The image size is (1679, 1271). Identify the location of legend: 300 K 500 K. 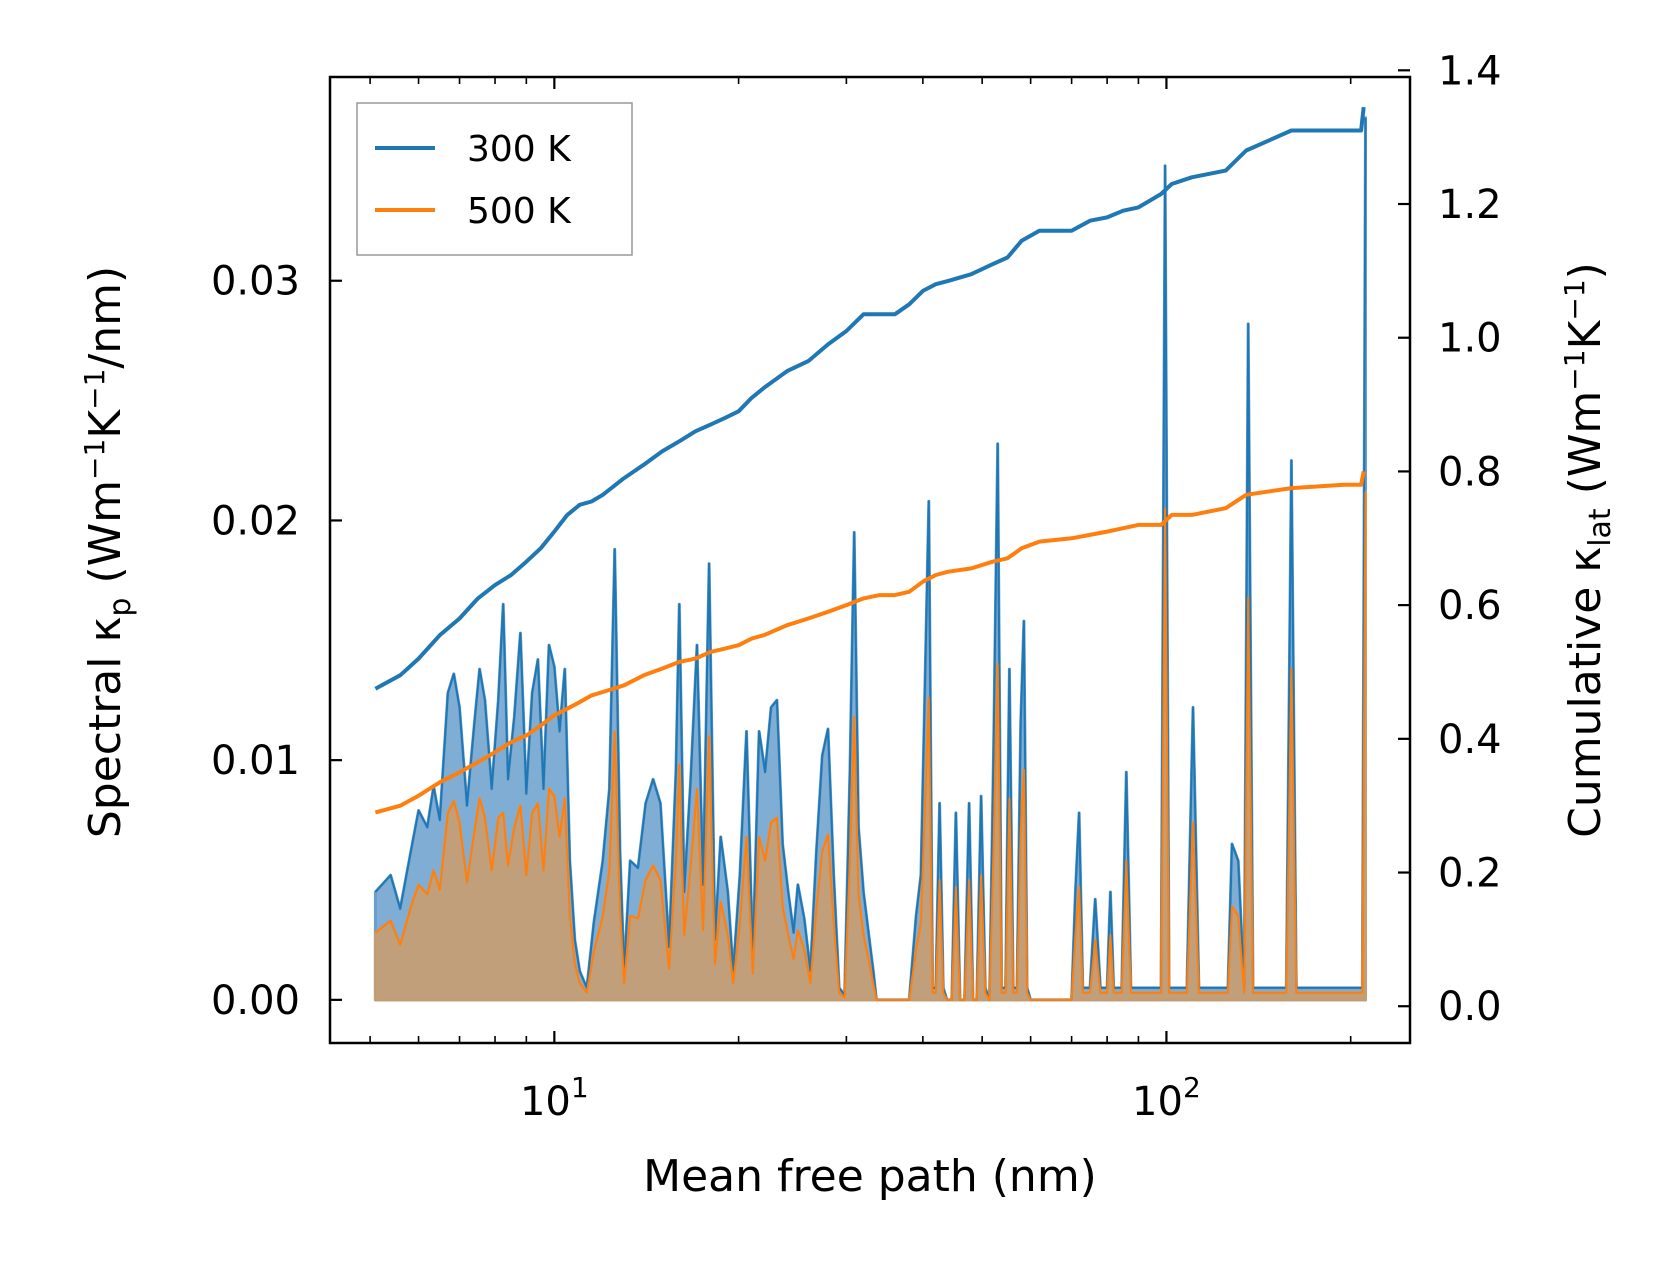
(494, 179).